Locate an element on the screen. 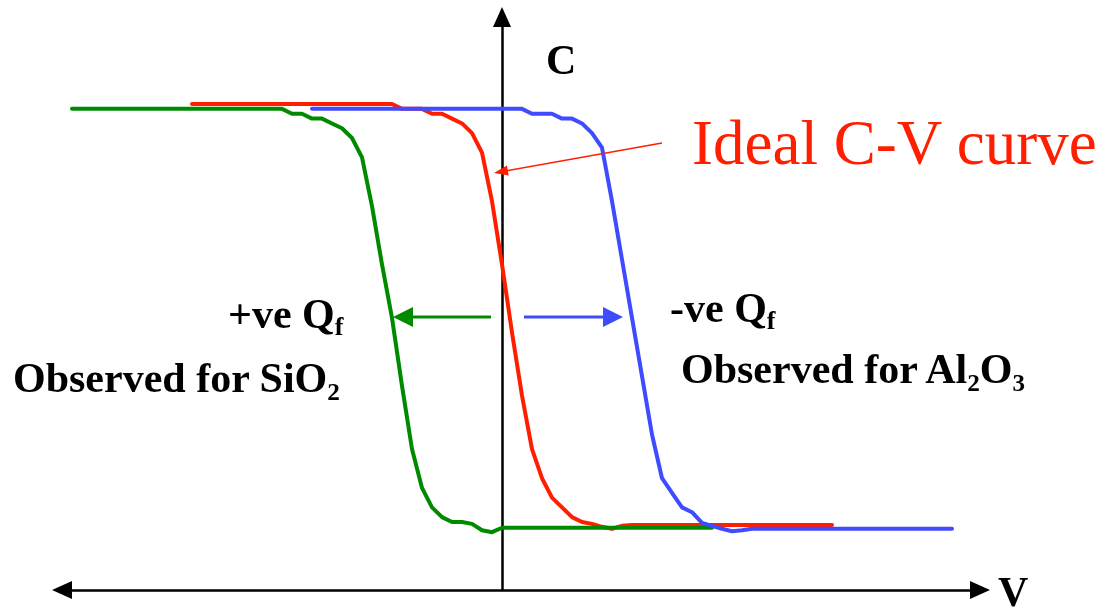 The width and height of the screenshot is (1105, 614). annotation: +ve Q$_{f}$ is located at coordinates (286, 316).